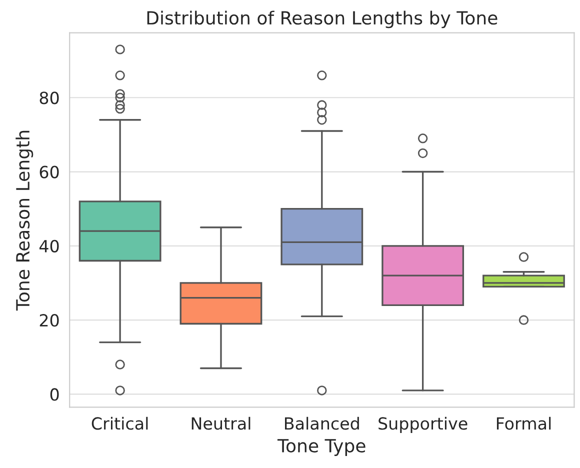 Image resolution: width=580 pixels, height=468 pixels. Describe the element at coordinates (49, 246) in the screenshot. I see `y-tick-label: 40` at that location.